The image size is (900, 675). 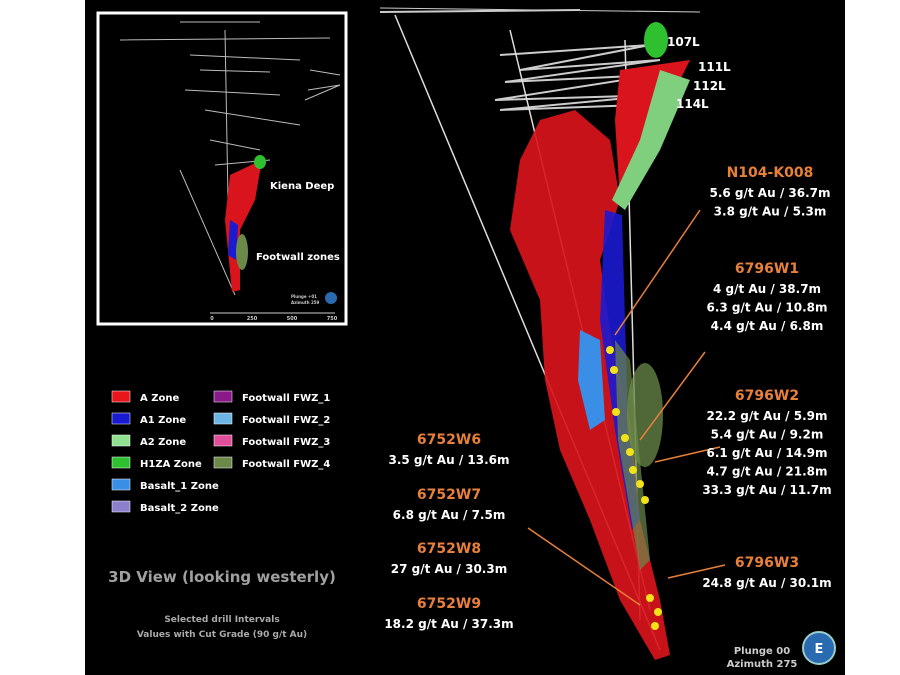 What do you see at coordinates (449, 515) in the screenshot?
I see `interval: 6.8 g/t Au / 7.5m` at bounding box center [449, 515].